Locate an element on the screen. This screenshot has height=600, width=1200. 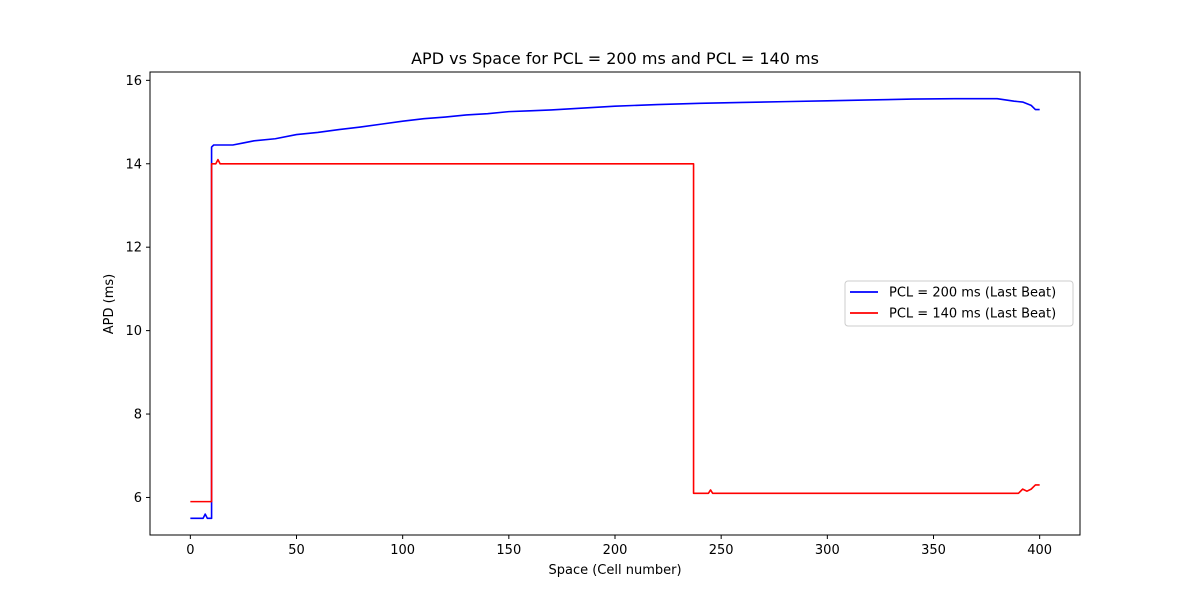
y-tick-label-12: 12 is located at coordinates (133, 248).